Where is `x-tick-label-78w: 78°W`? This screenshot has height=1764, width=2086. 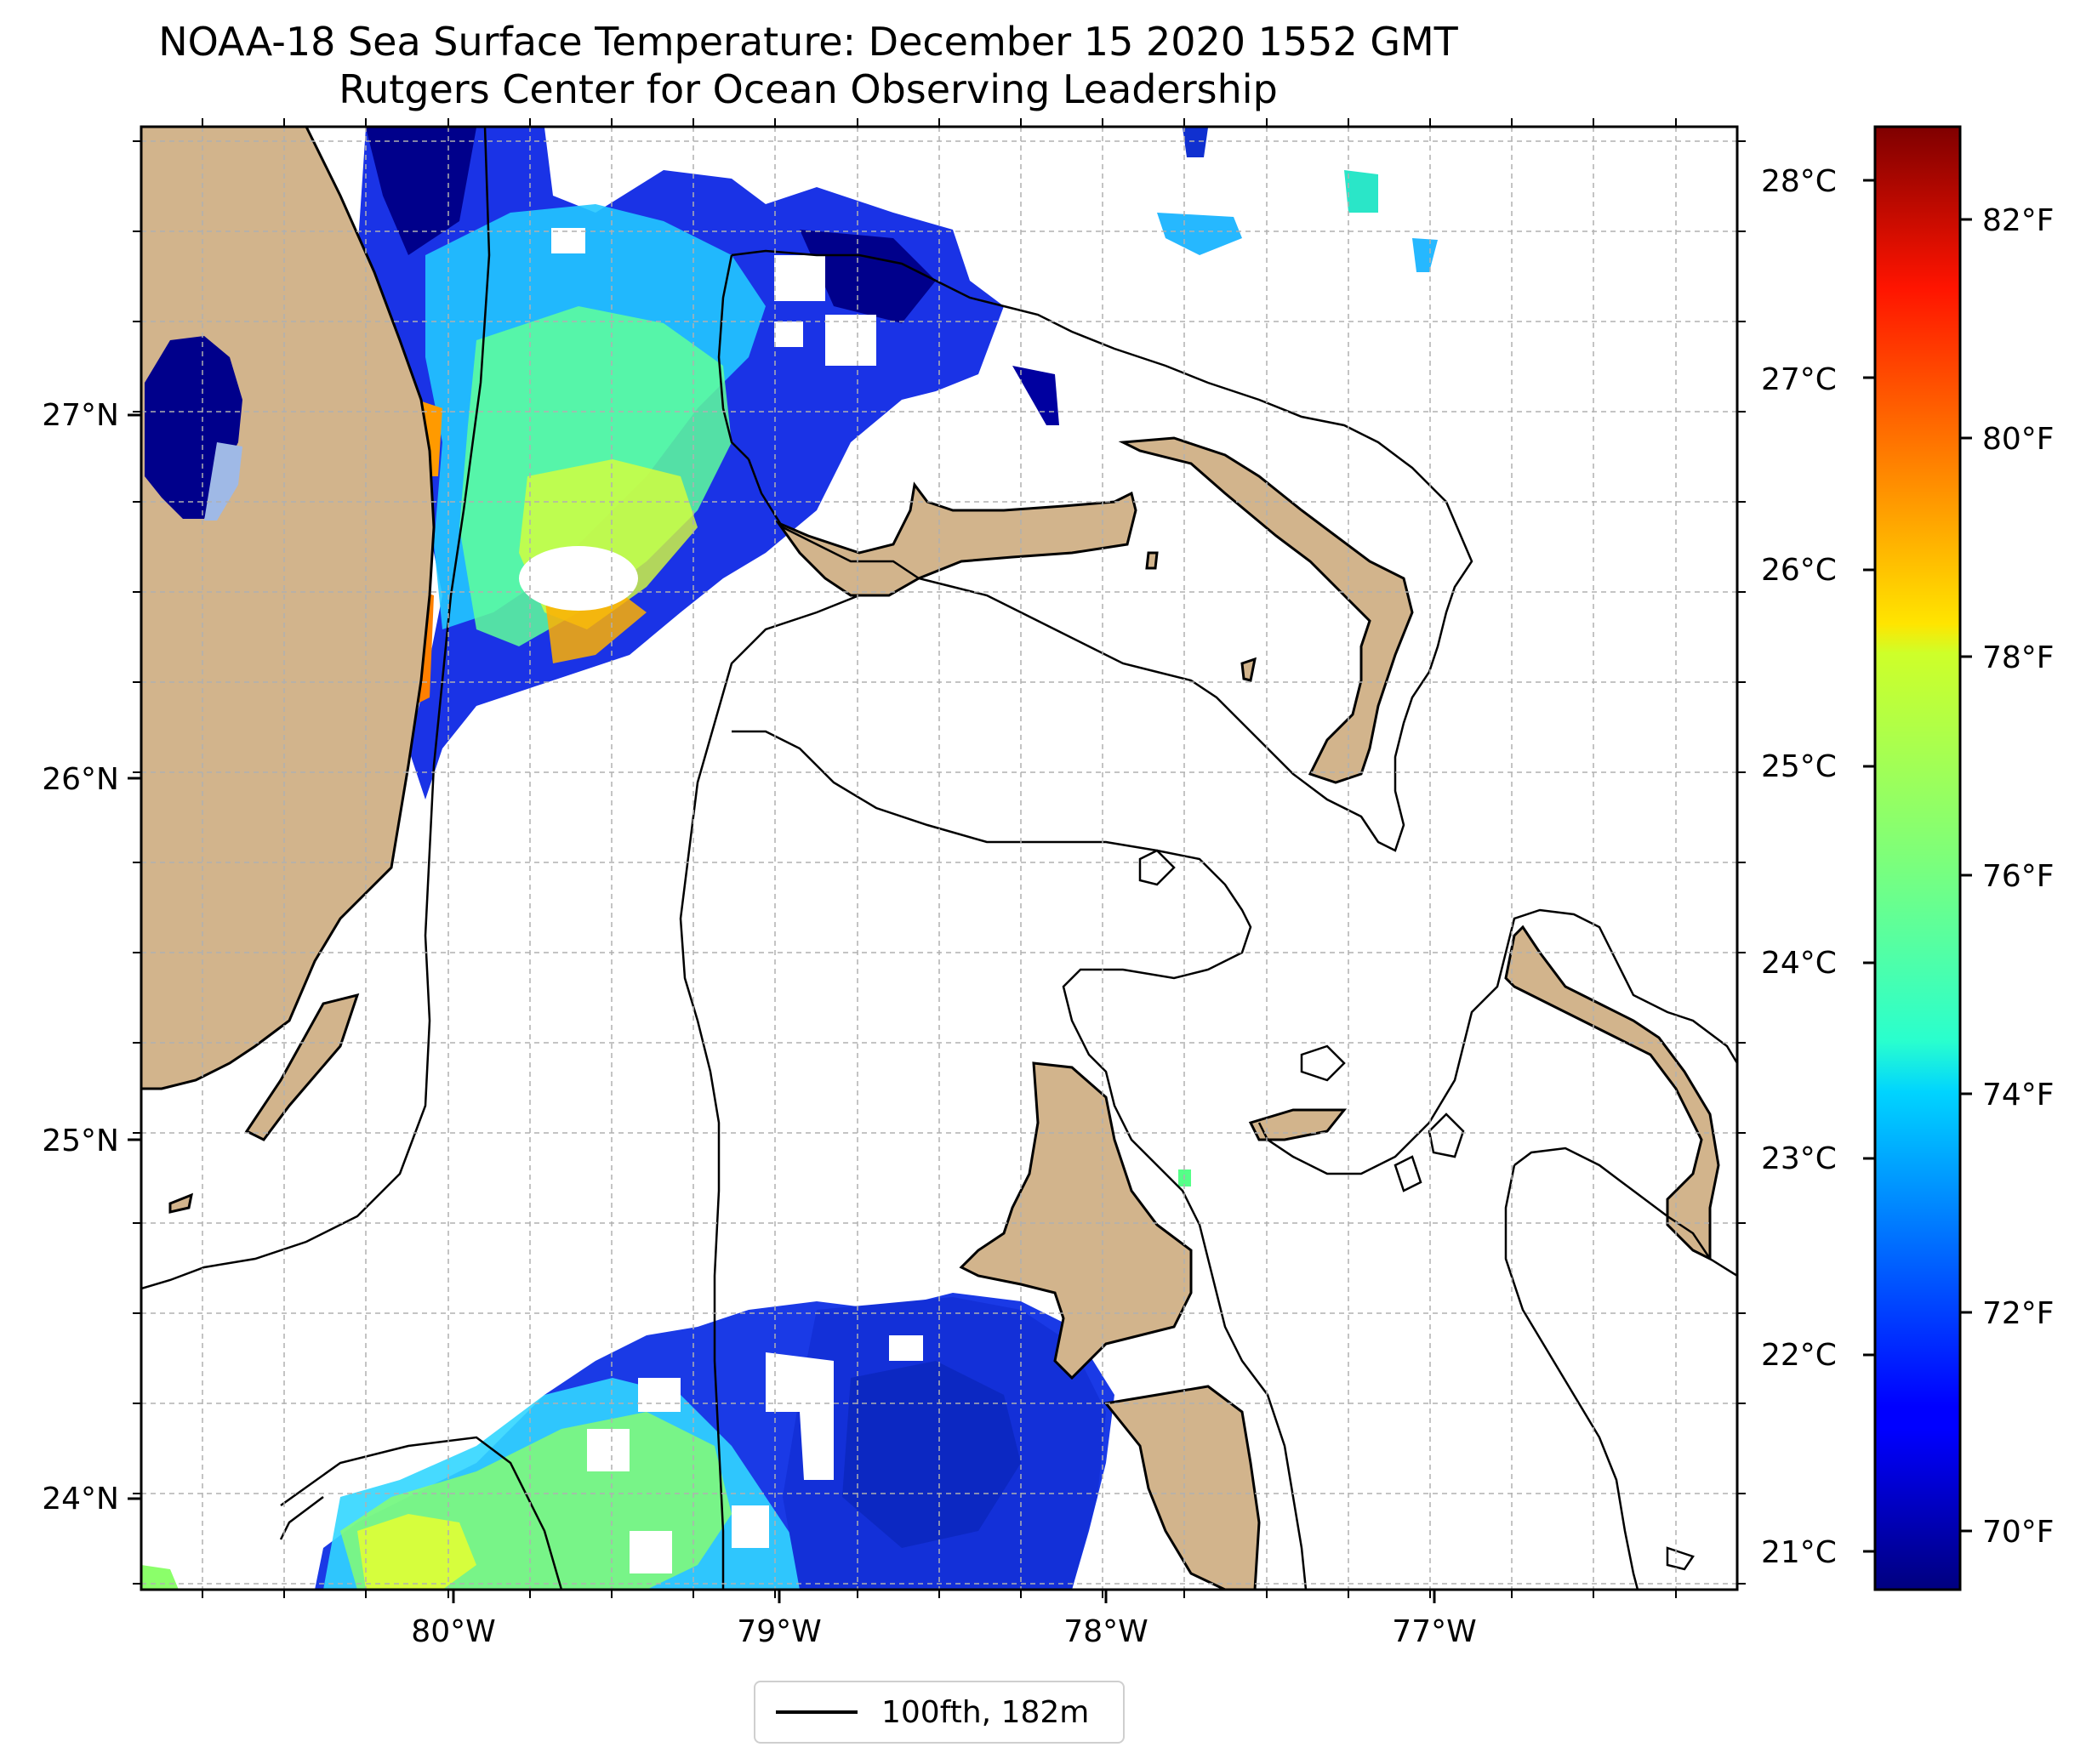 x-tick-label-78w: 78°W is located at coordinates (1105, 1631).